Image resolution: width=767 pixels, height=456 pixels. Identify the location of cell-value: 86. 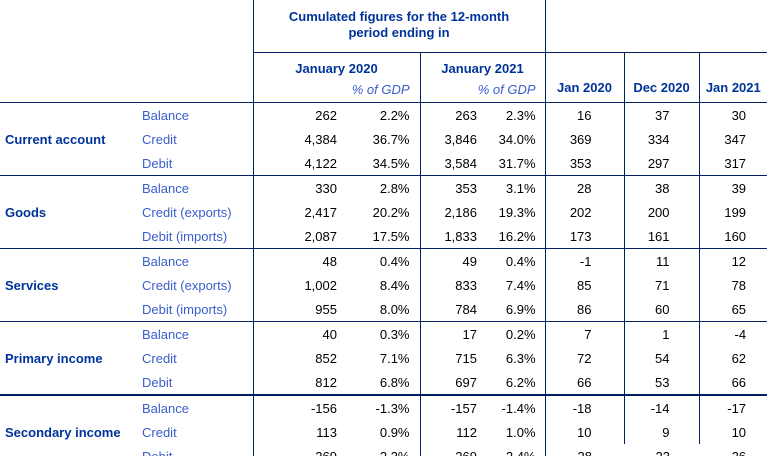
(584, 309).